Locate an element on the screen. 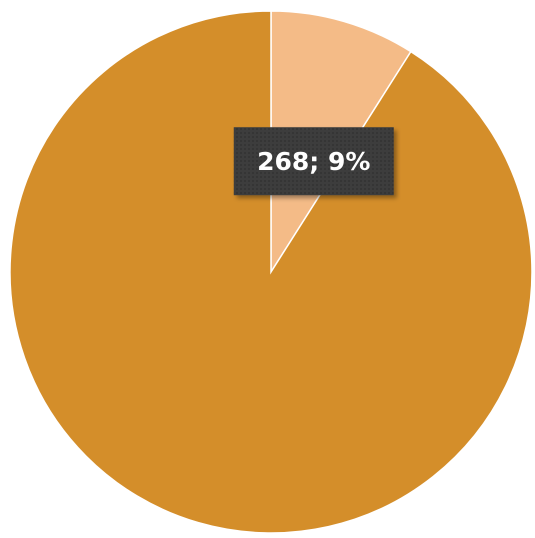  data-label-box is located at coordinates (313, 161).